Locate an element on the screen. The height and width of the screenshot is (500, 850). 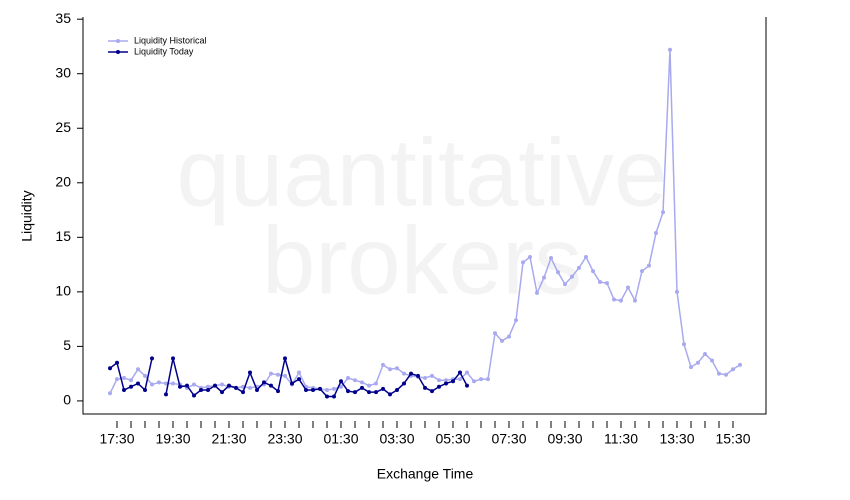
y-tick-label: 5 is located at coordinates (67, 345).